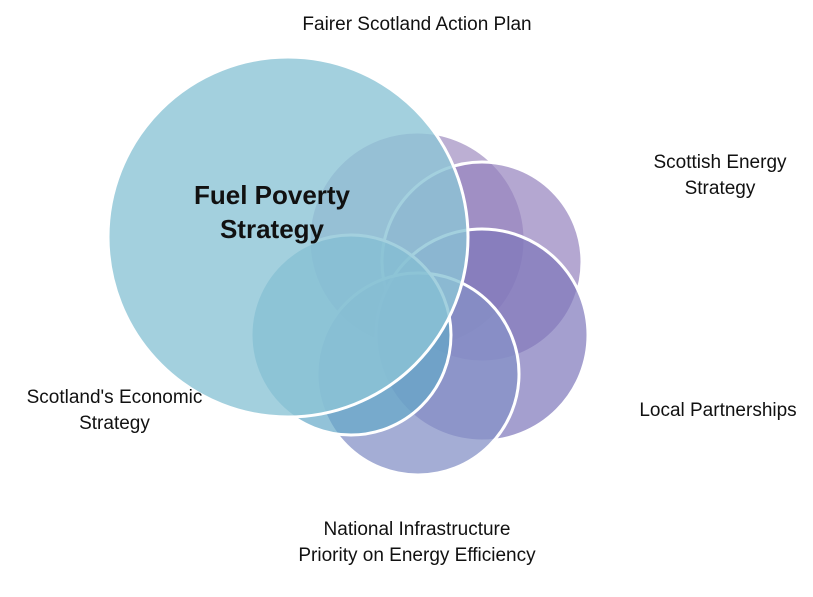  Describe the element at coordinates (272, 212) in the screenshot. I see `center-label: Fuel Poverty Strategy` at that location.